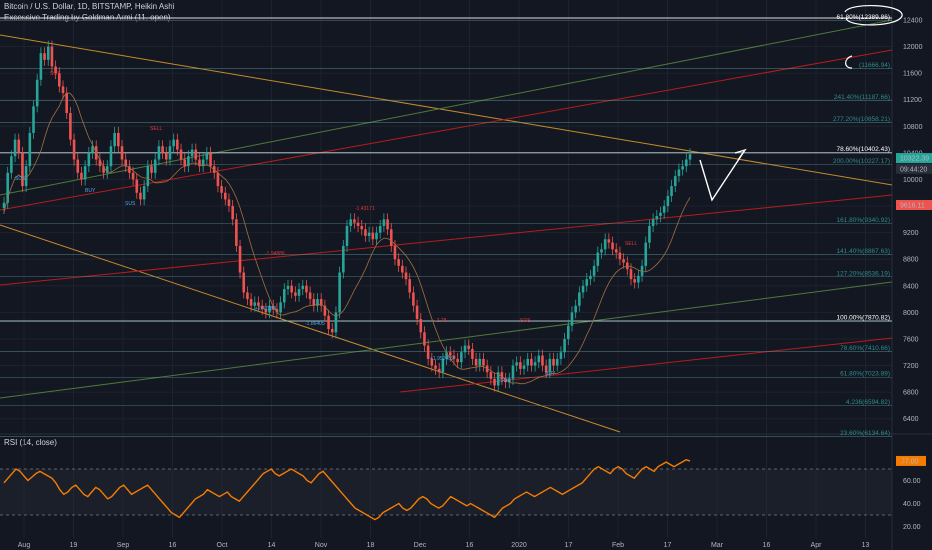 This screenshot has height=550, width=932. Describe the element at coordinates (911, 419) in the screenshot. I see `price-tick: 6400` at that location.